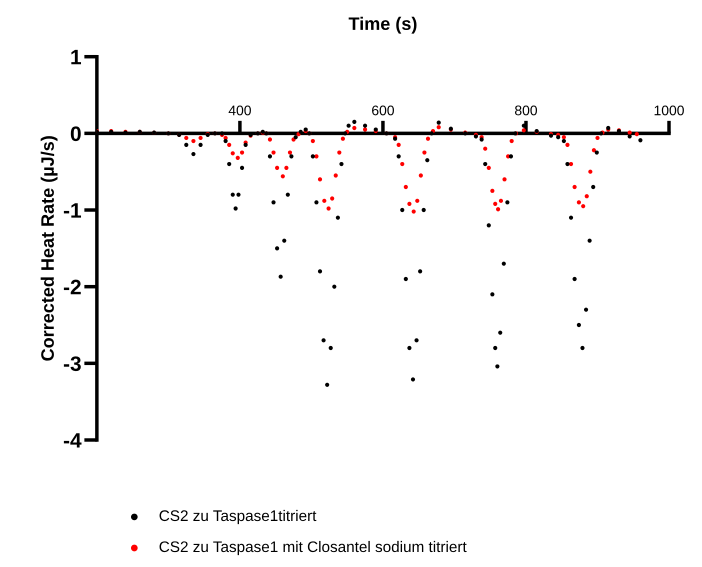 This screenshot has height=567, width=702. What do you see at coordinates (72, 364) in the screenshot?
I see `y-tick-label: -3` at bounding box center [72, 364].